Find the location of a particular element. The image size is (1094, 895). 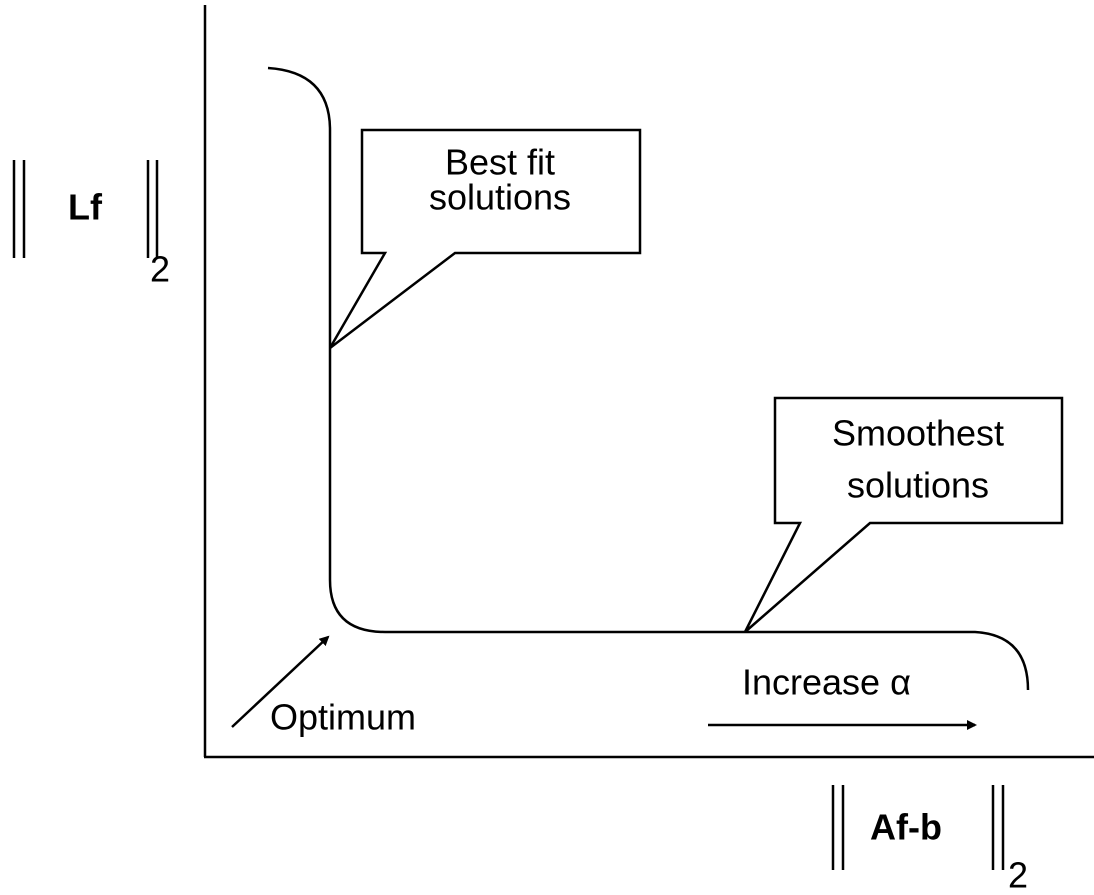

y-label-text: Lf is located at coordinates (85, 207).